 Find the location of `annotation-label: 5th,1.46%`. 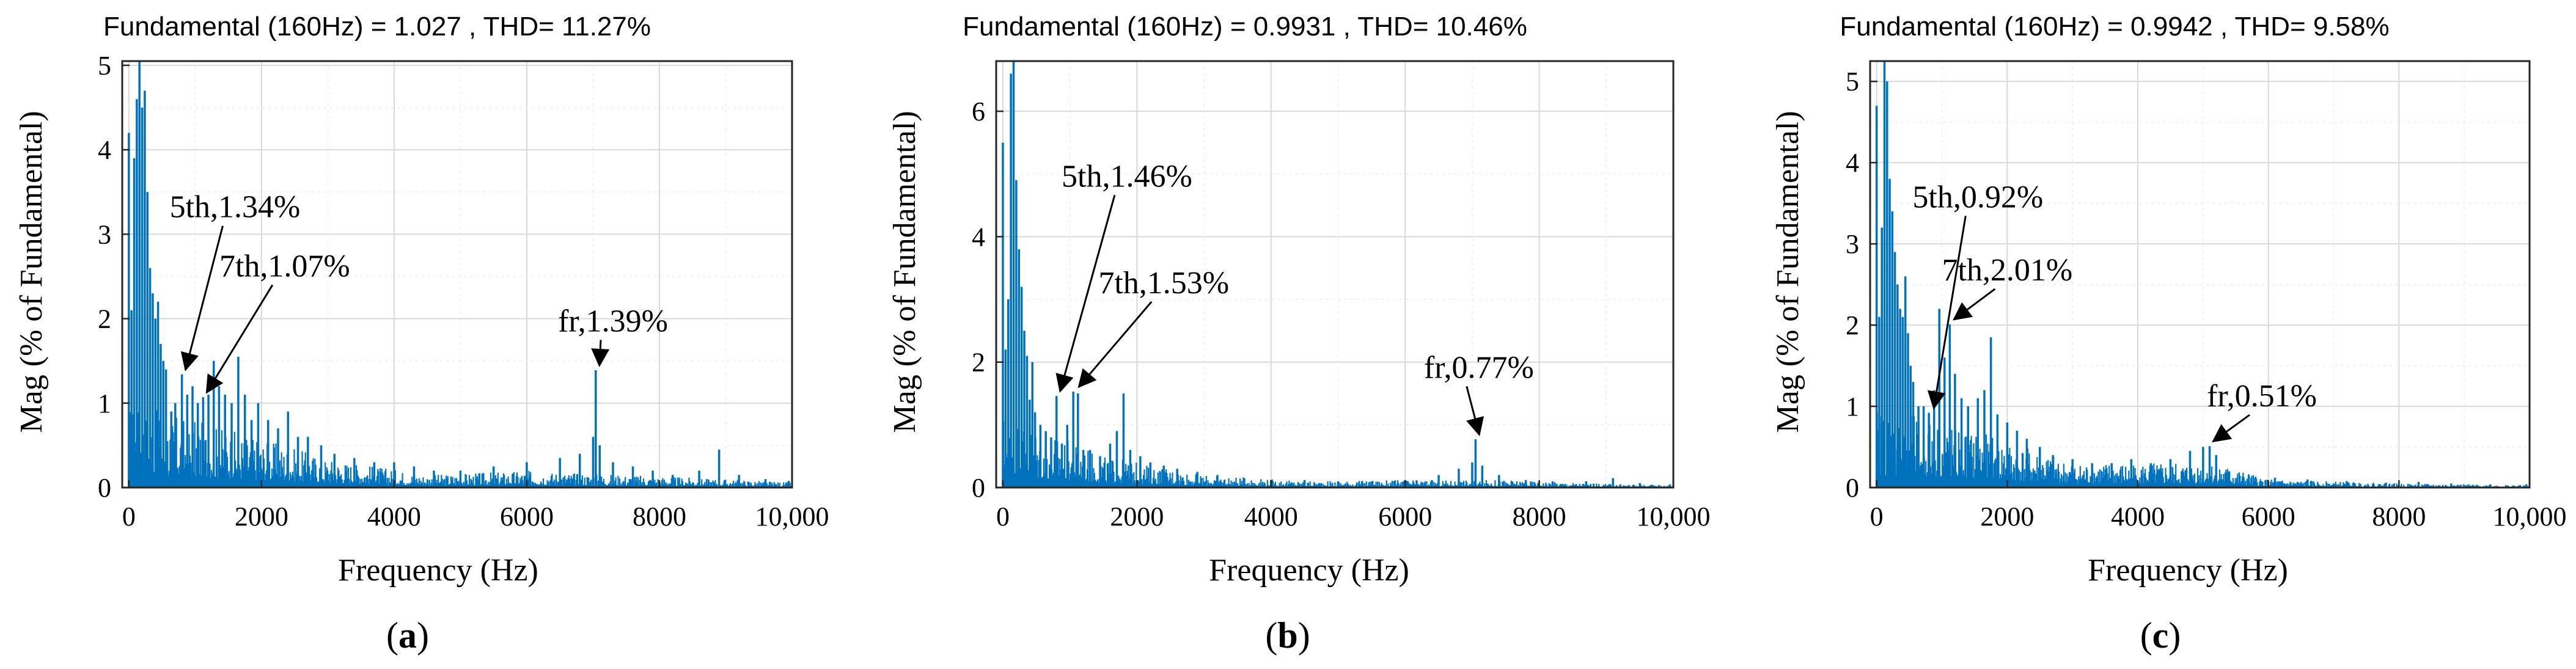

annotation-label: 5th,1.46% is located at coordinates (1127, 177).